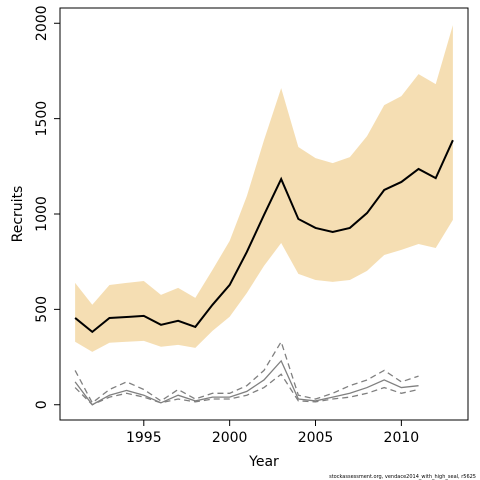  What do you see at coordinates (42, 309) in the screenshot?
I see `y-tick-label: 500` at bounding box center [42, 309].